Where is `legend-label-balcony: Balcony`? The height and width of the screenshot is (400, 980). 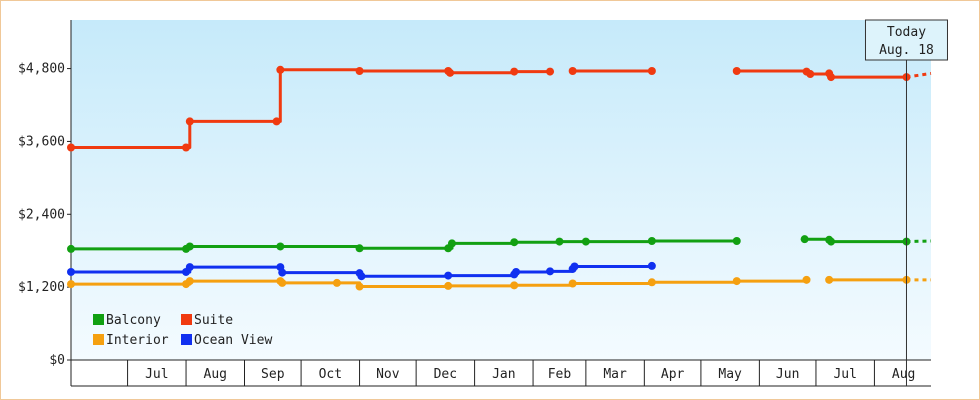 legend-label-balcony: Balcony is located at coordinates (133, 320).